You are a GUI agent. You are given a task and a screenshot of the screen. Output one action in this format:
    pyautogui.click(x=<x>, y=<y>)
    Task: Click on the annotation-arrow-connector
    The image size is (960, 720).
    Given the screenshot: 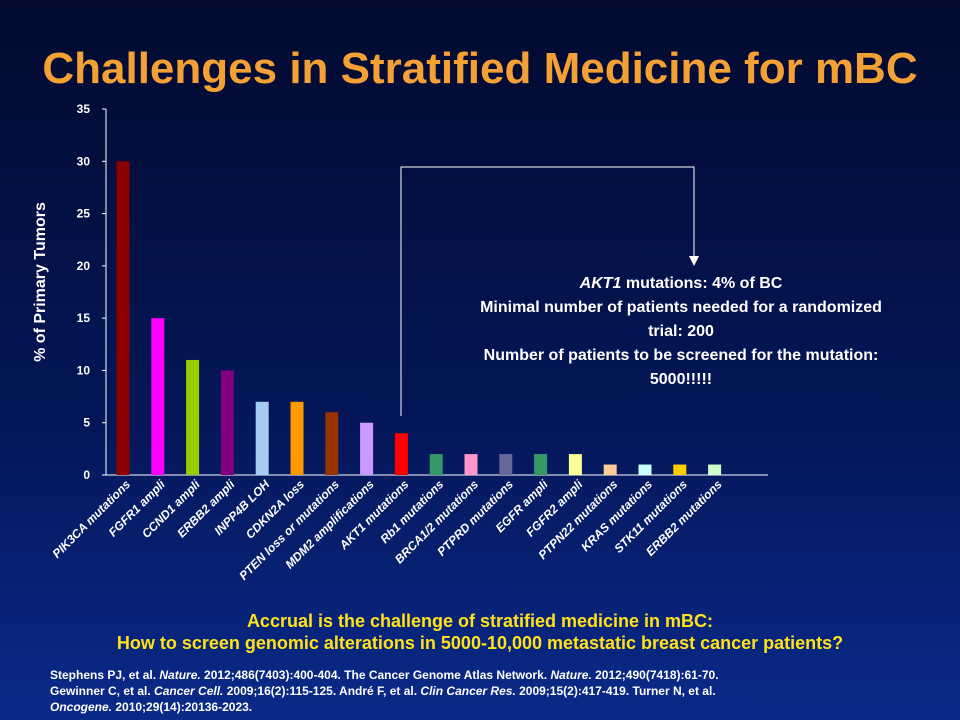 What is the action you would take?
    pyautogui.click(x=547, y=291)
    